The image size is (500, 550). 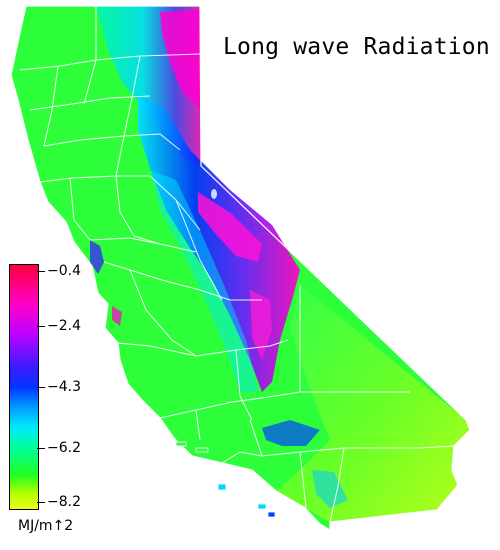 I want to click on peninsular-ranges-zone, so click(x=330, y=489).